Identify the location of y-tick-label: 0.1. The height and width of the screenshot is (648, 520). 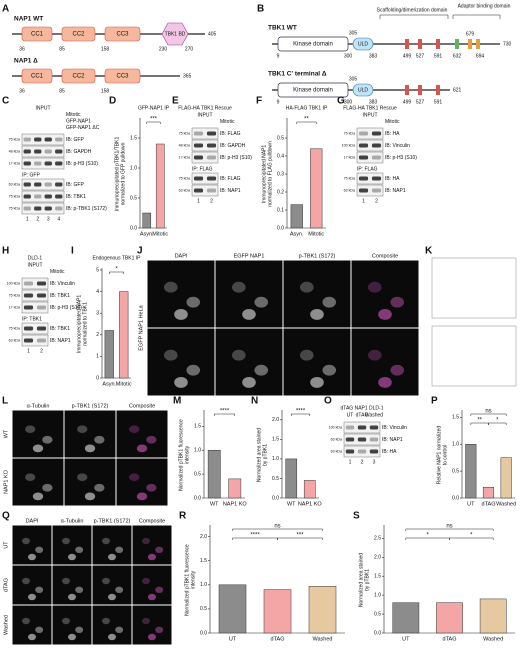
(280, 210).